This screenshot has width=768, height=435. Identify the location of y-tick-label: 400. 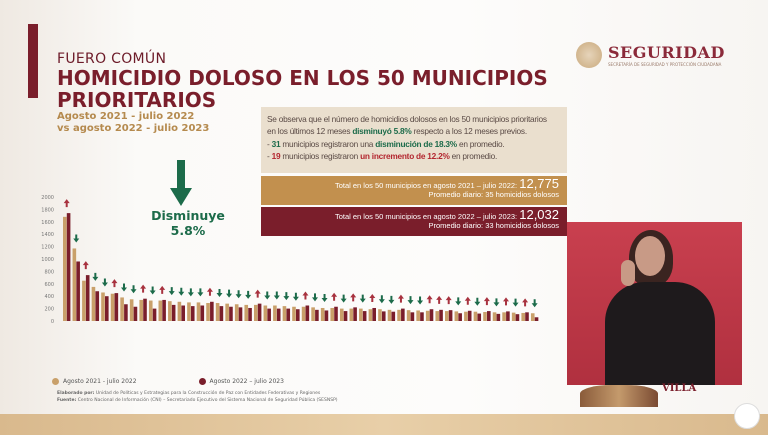
(49, 297).